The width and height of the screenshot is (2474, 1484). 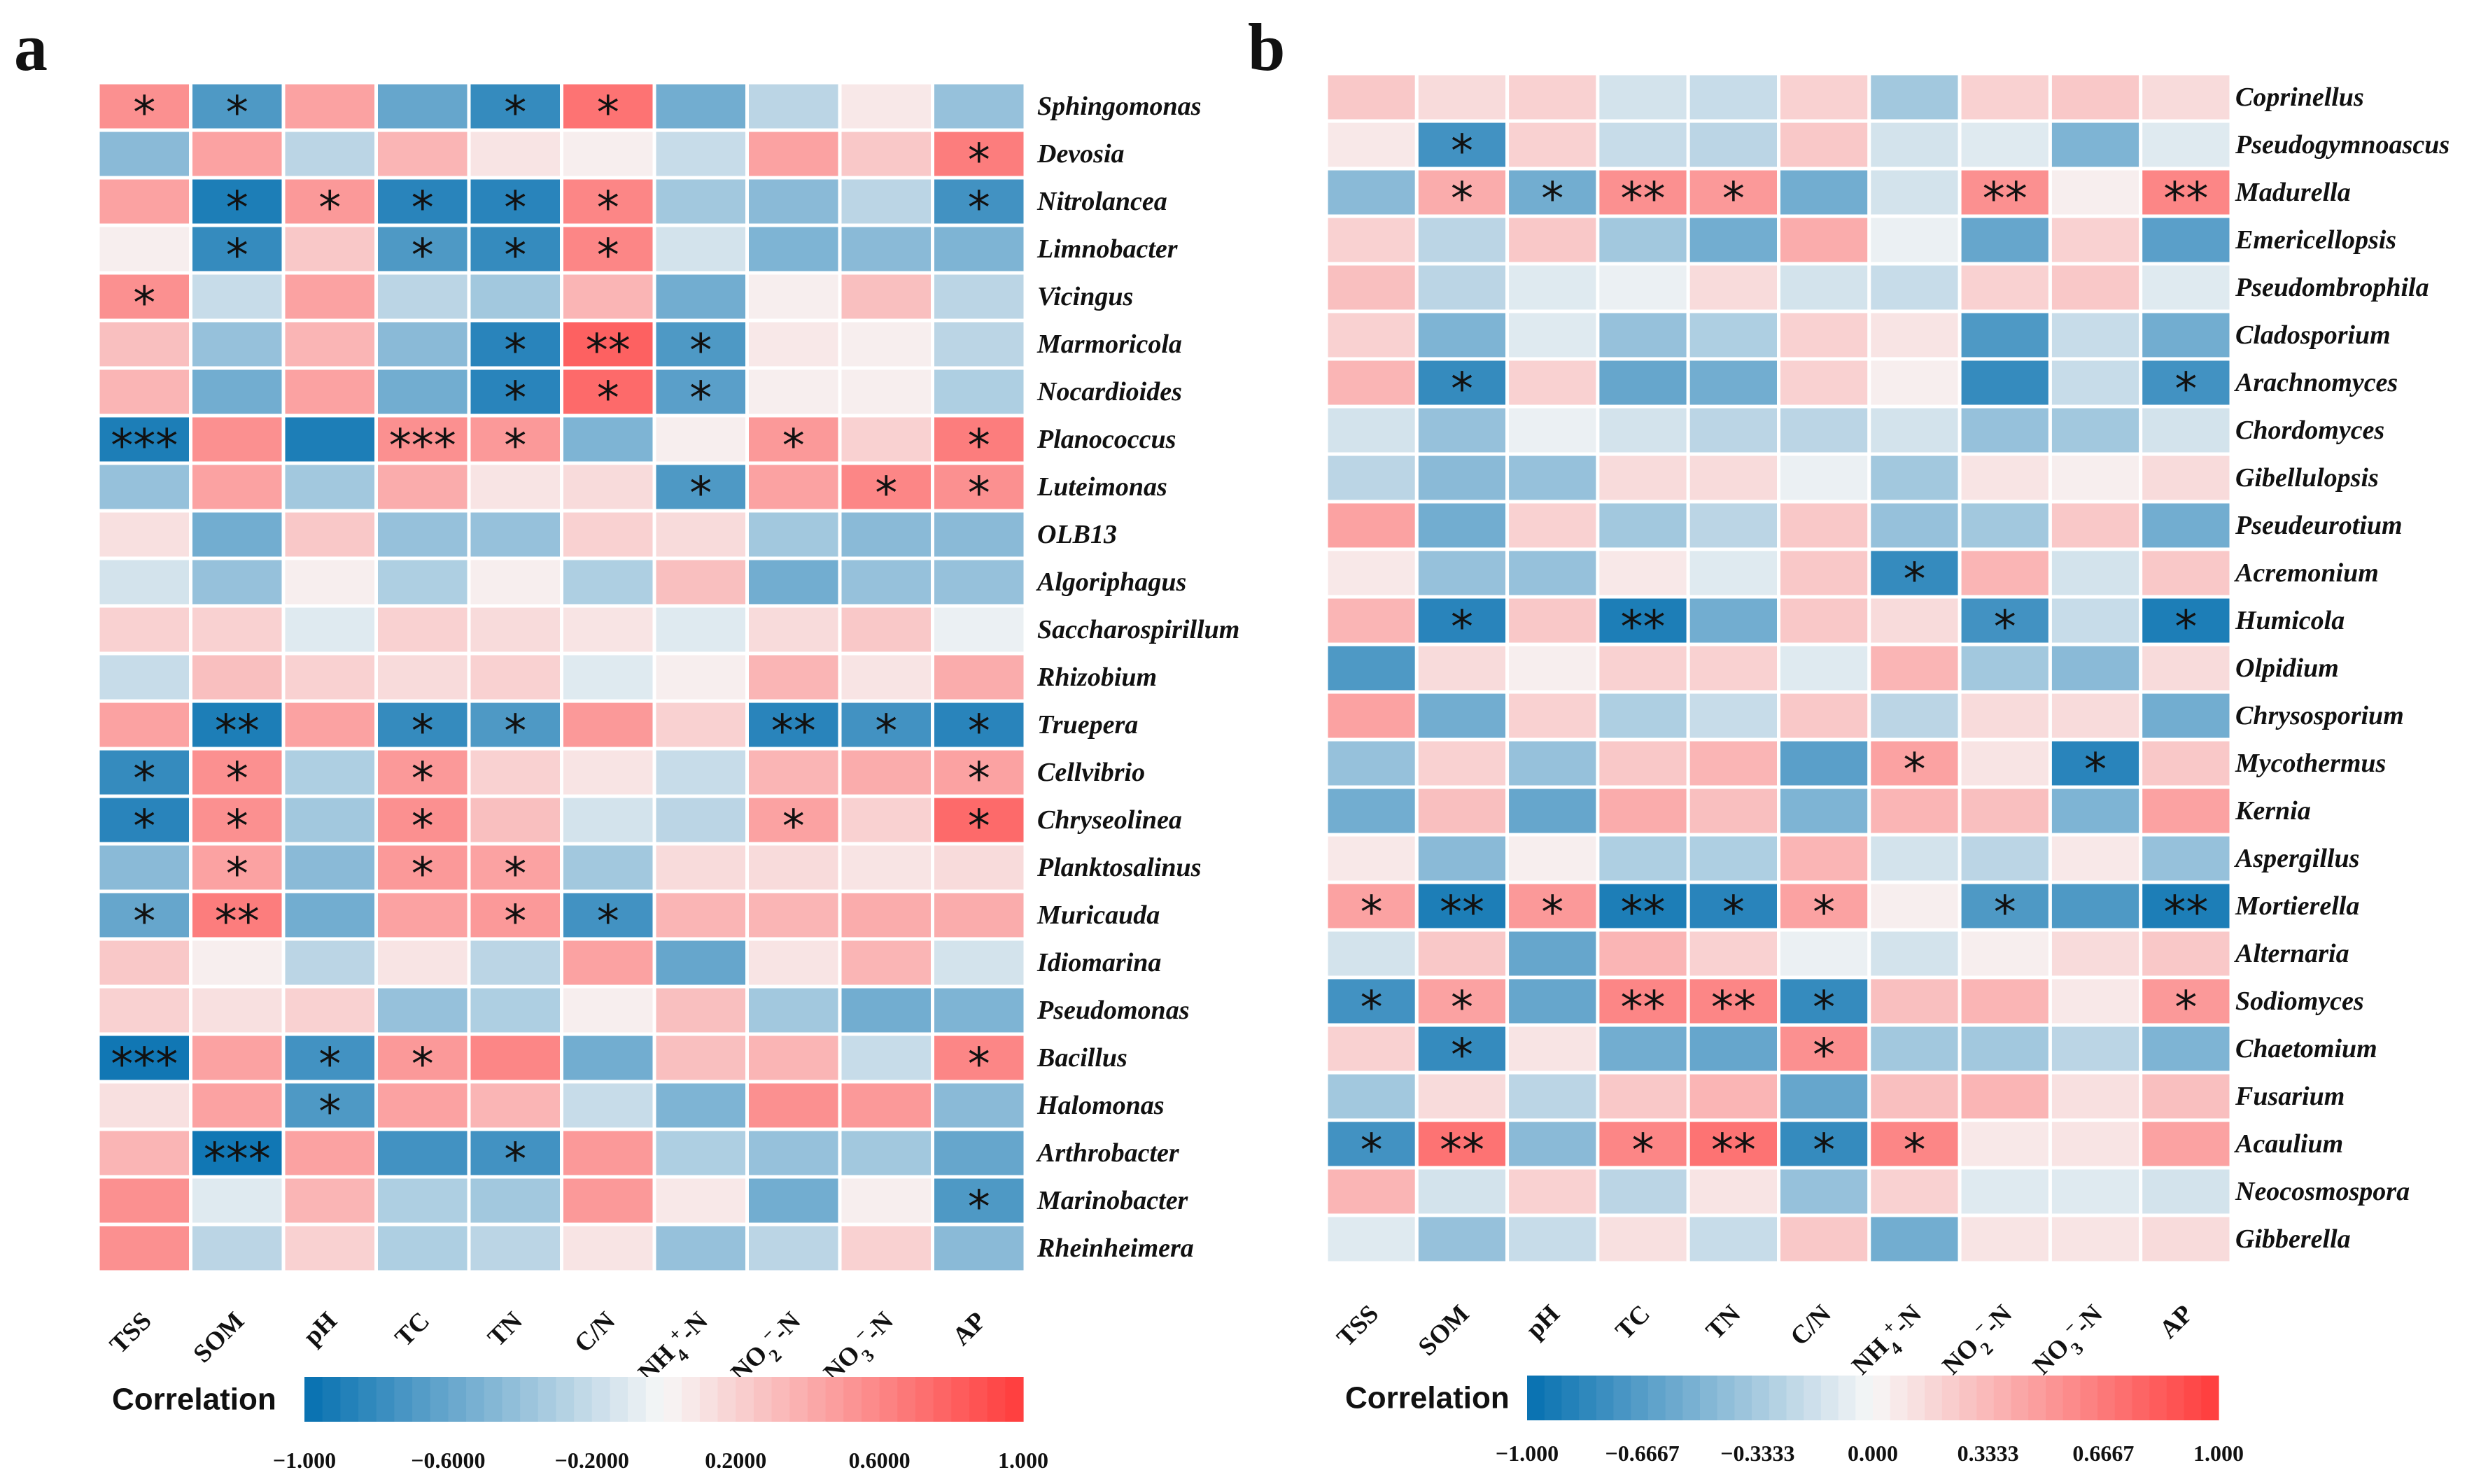 I want to click on row-label: Madurella, so click(x=2293, y=193).